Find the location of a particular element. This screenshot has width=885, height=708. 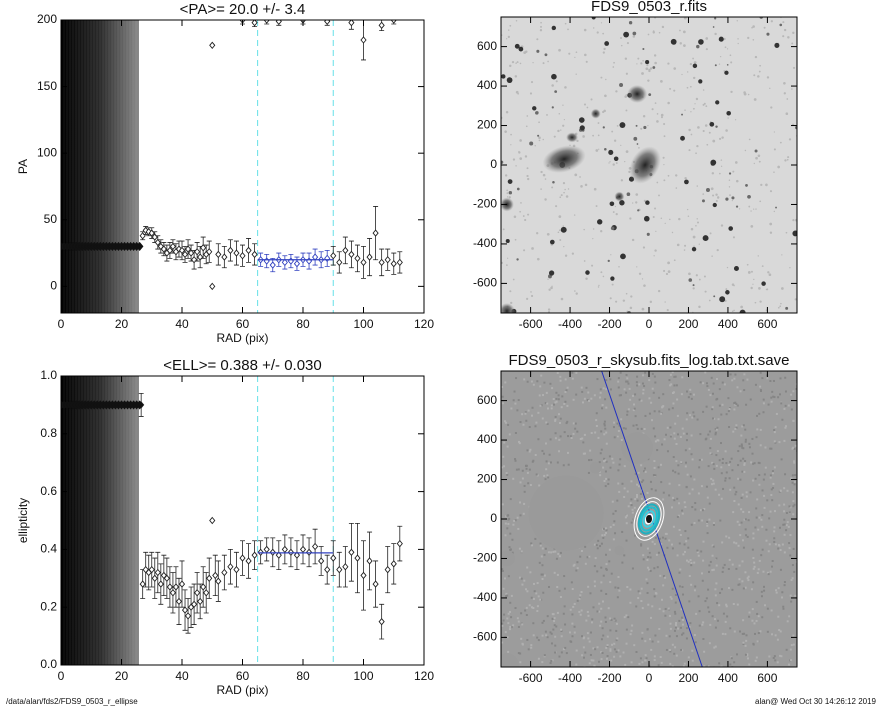

x-tick-label: -400 is located at coordinates (570, 678).